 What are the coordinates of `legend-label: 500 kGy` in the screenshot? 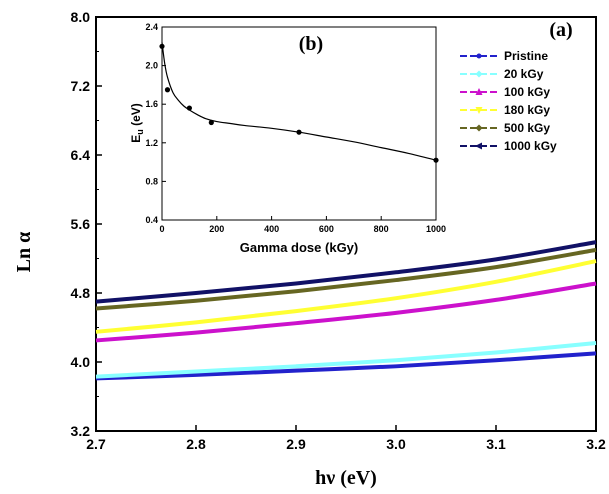 It's located at (527, 128).